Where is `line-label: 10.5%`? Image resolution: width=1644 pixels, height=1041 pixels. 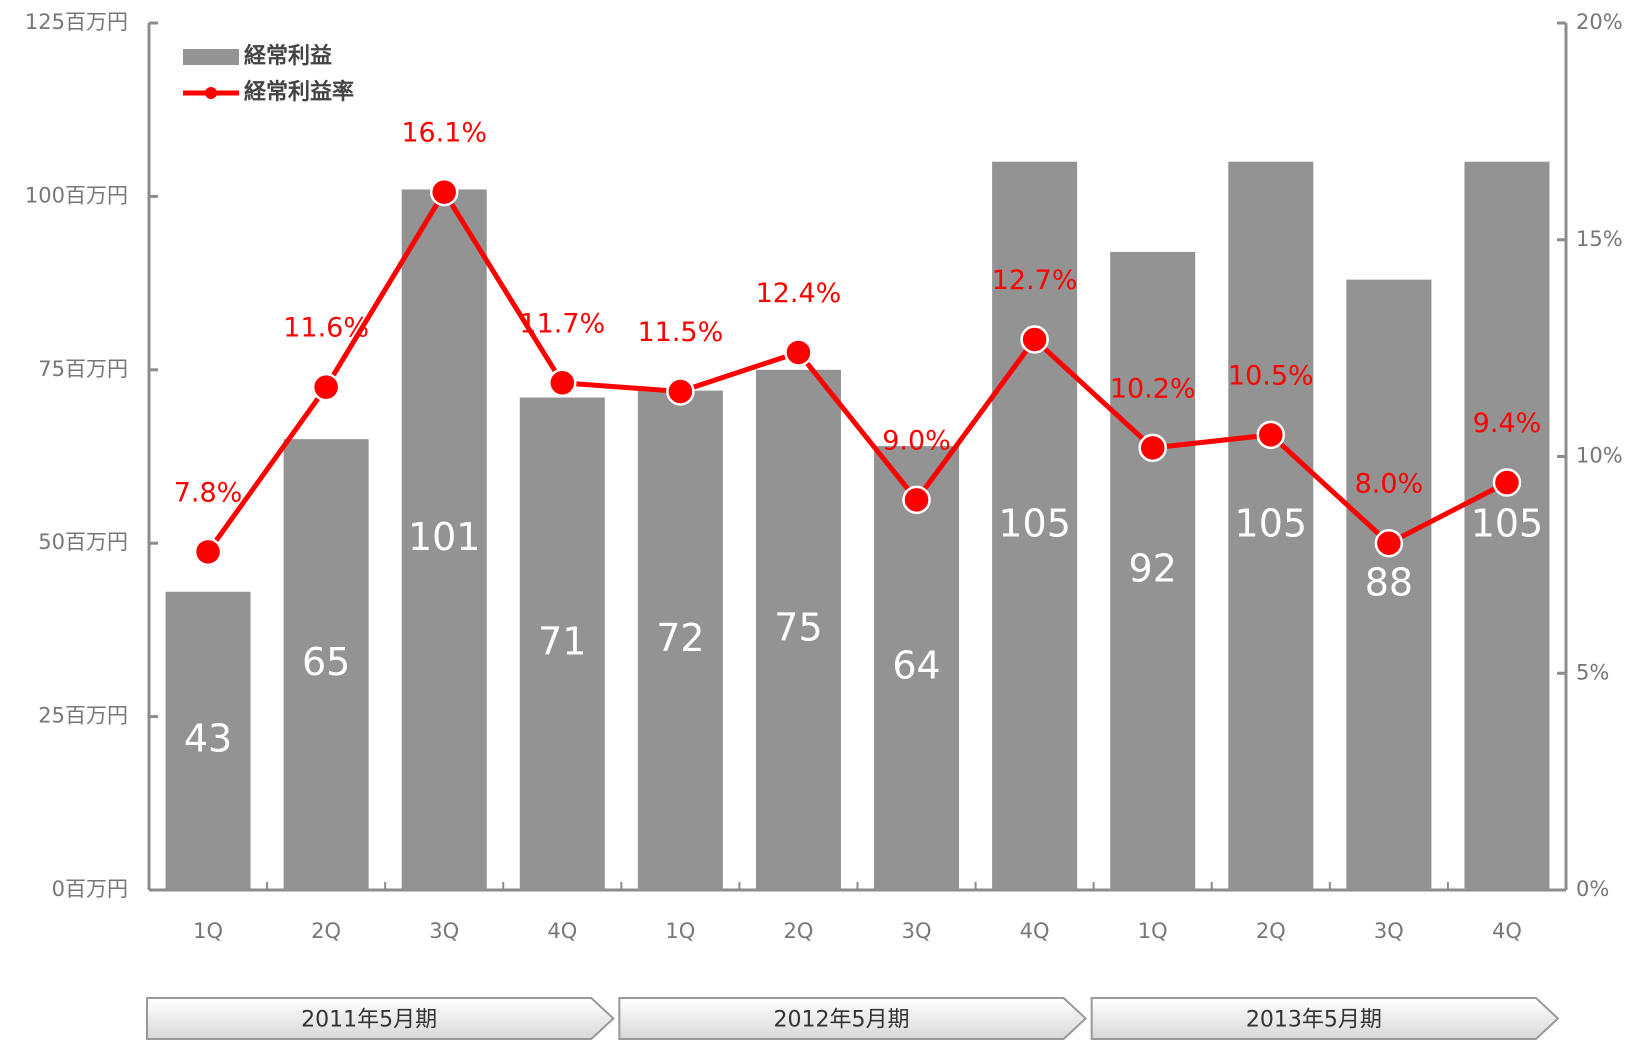
line-label: 10.5% is located at coordinates (1271, 375).